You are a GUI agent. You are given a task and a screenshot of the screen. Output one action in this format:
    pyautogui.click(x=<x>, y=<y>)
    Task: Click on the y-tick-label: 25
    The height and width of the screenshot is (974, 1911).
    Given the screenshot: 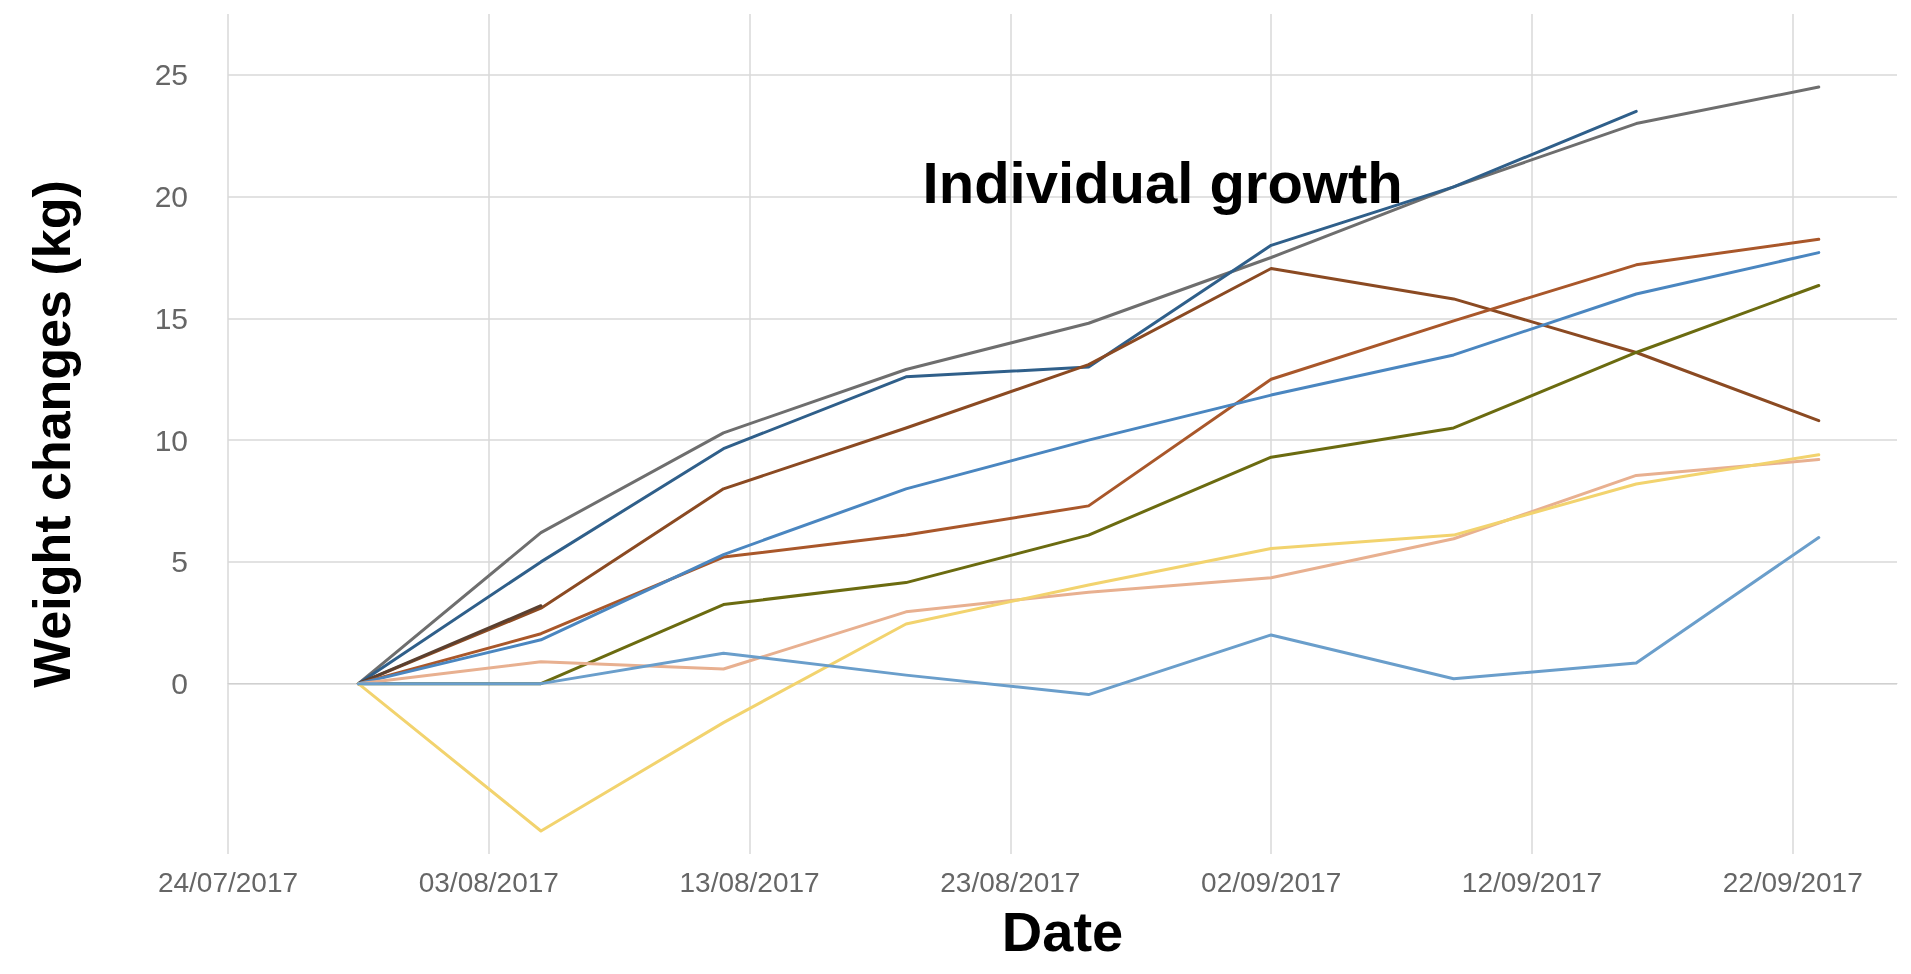 What is the action you would take?
    pyautogui.click(x=171, y=75)
    